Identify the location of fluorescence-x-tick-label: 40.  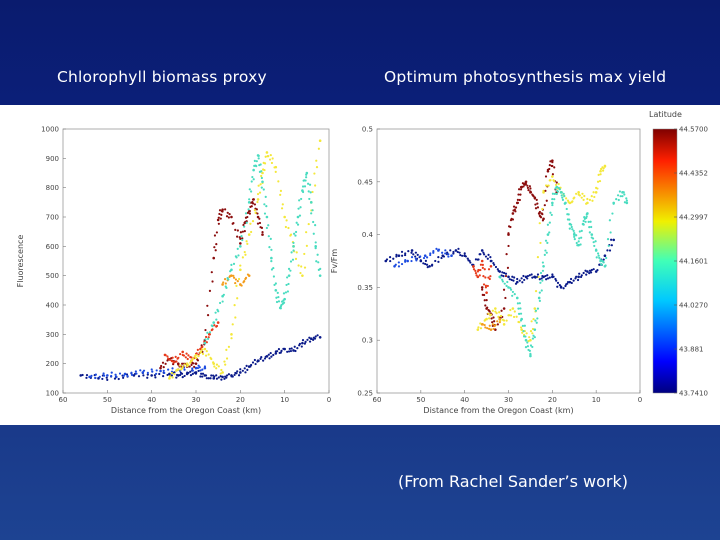
(151, 400).